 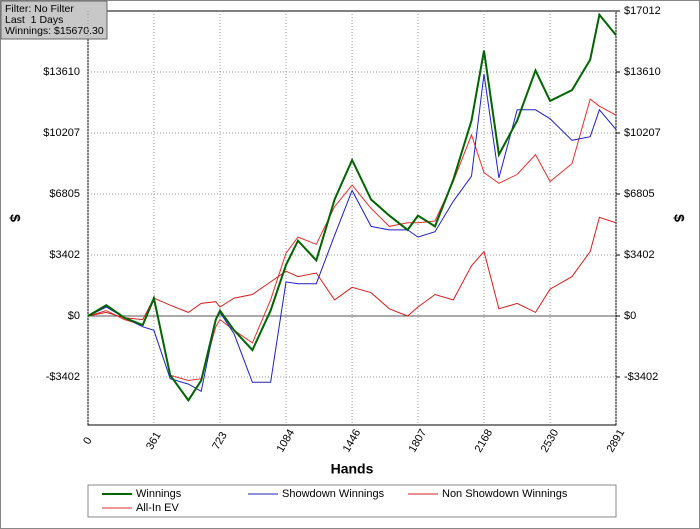 I want to click on y2-tick-label: $10207, so click(x=642, y=133).